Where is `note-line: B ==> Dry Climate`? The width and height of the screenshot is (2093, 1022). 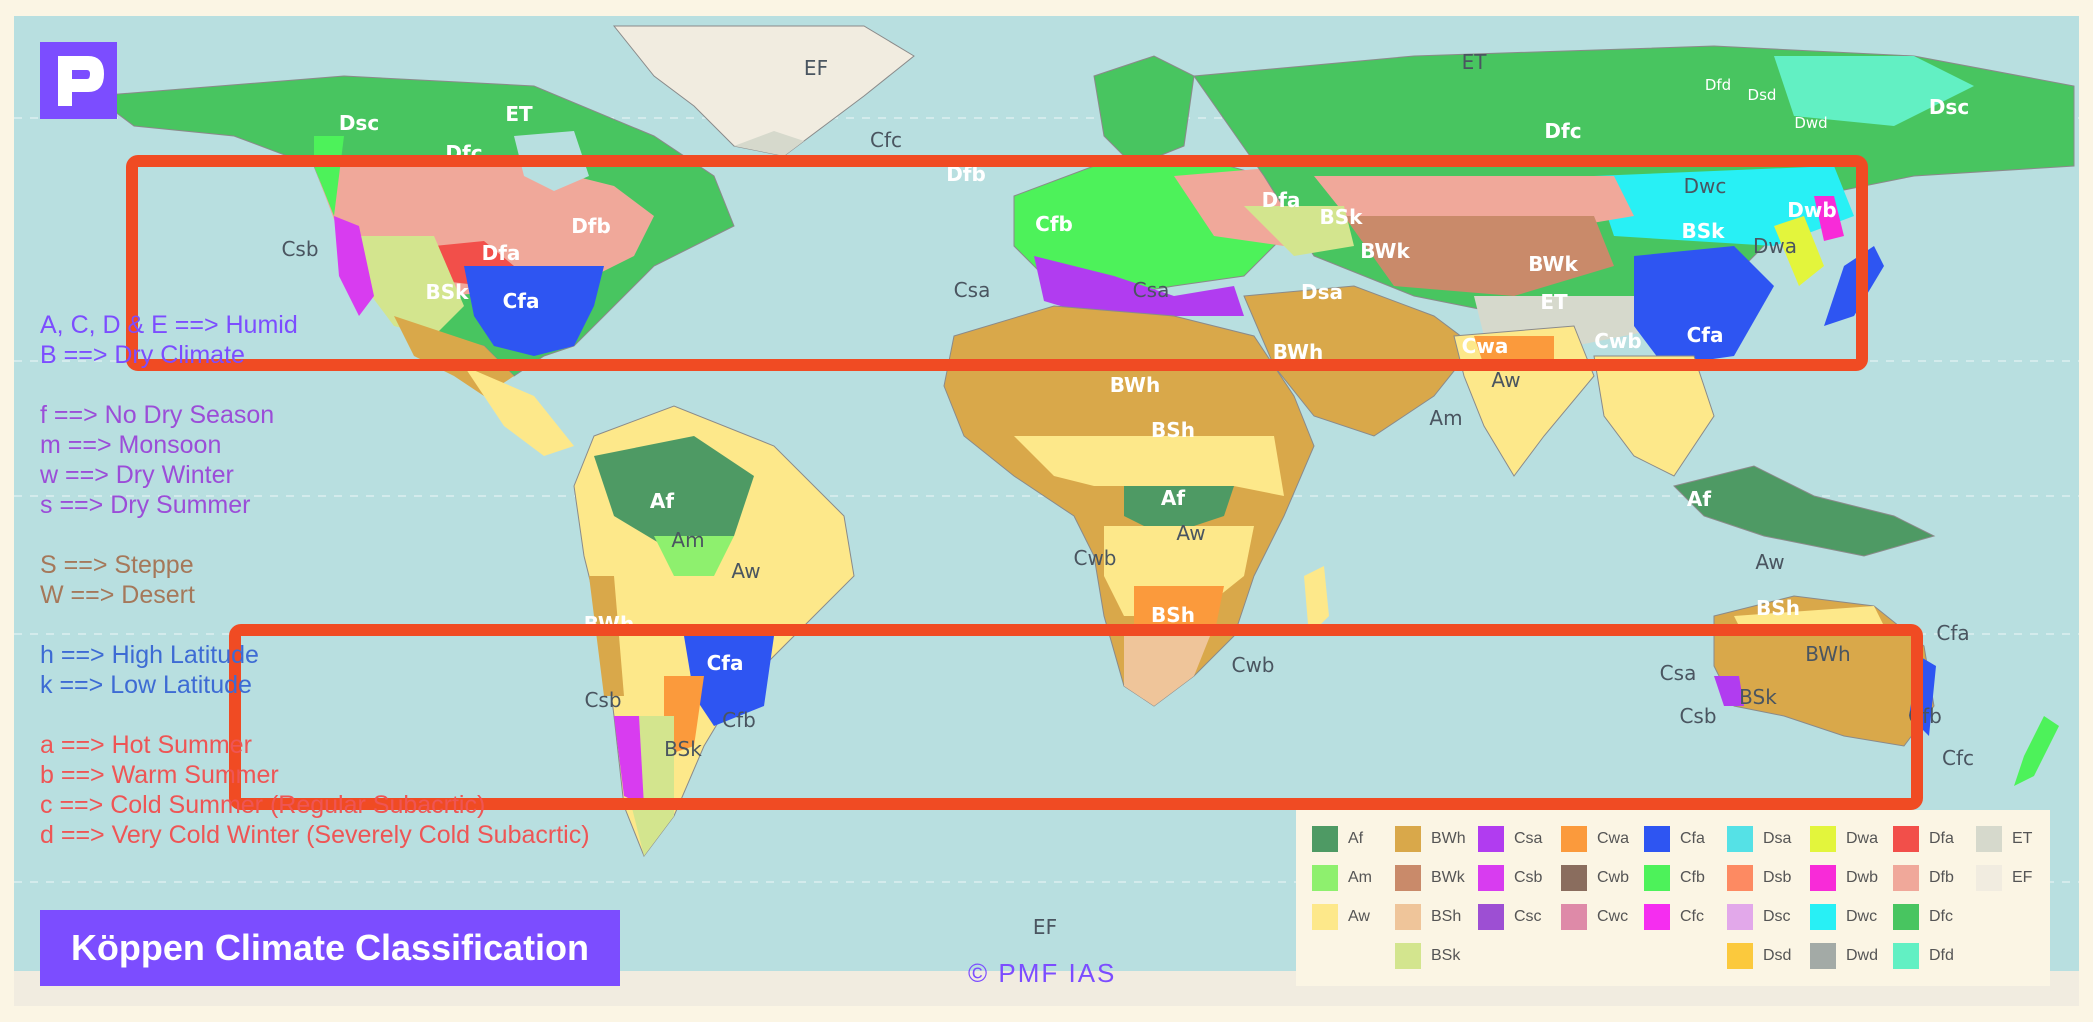
note-line: B ==> Dry Climate is located at coordinates (142, 355).